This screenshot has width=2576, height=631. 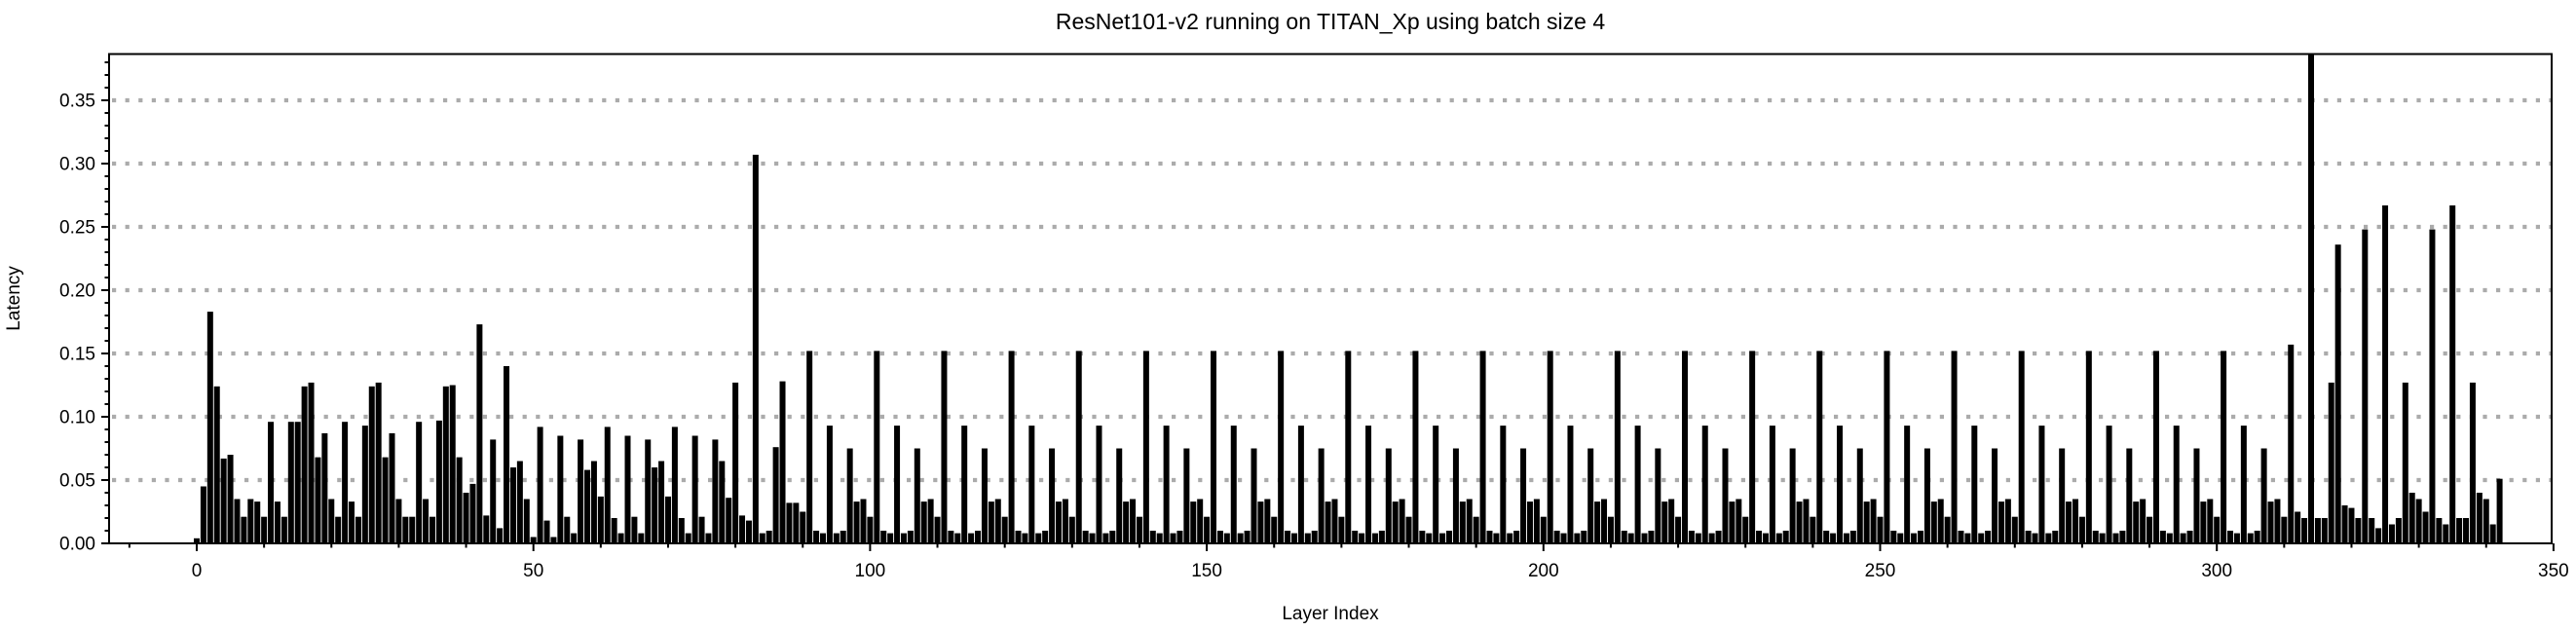 I want to click on y-tick-label: 0.25, so click(x=77, y=228).